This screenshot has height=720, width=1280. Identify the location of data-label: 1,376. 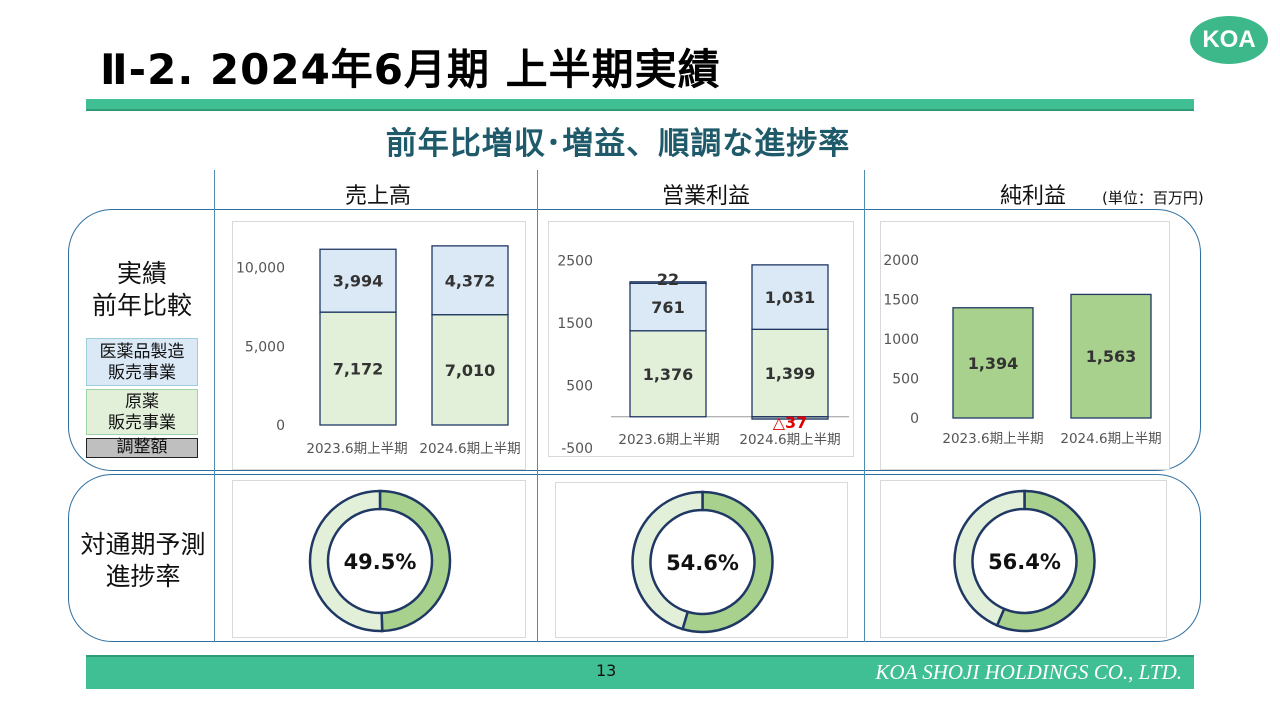
(668, 374).